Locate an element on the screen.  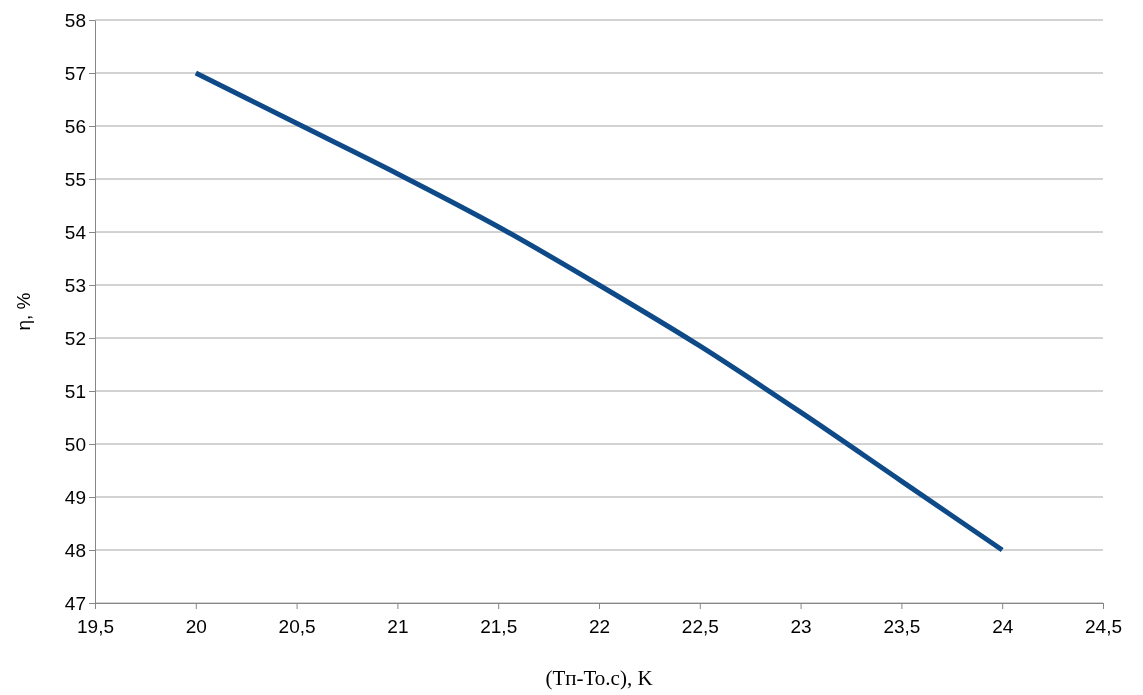
y-tick-label: 58 is located at coordinates (75, 20).